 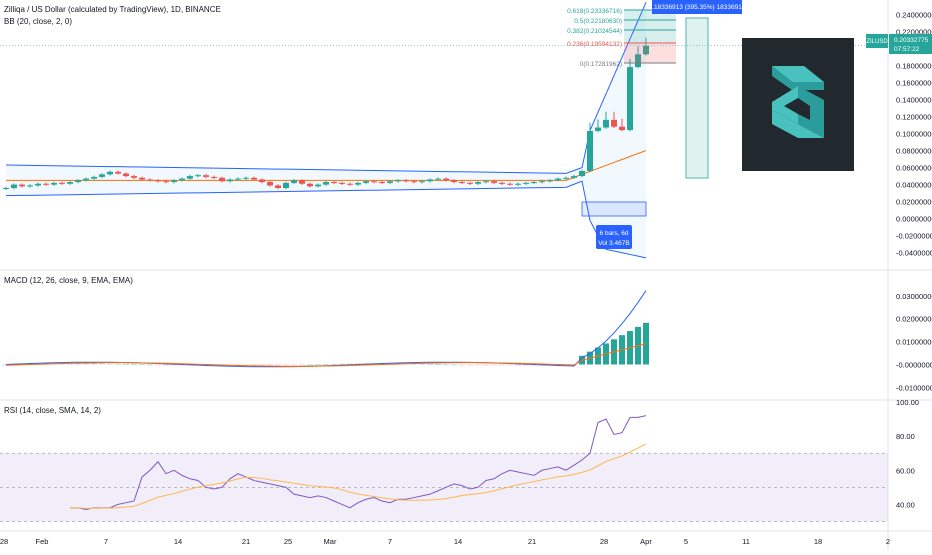 I want to click on fib-zone-green, so click(x=650, y=26).